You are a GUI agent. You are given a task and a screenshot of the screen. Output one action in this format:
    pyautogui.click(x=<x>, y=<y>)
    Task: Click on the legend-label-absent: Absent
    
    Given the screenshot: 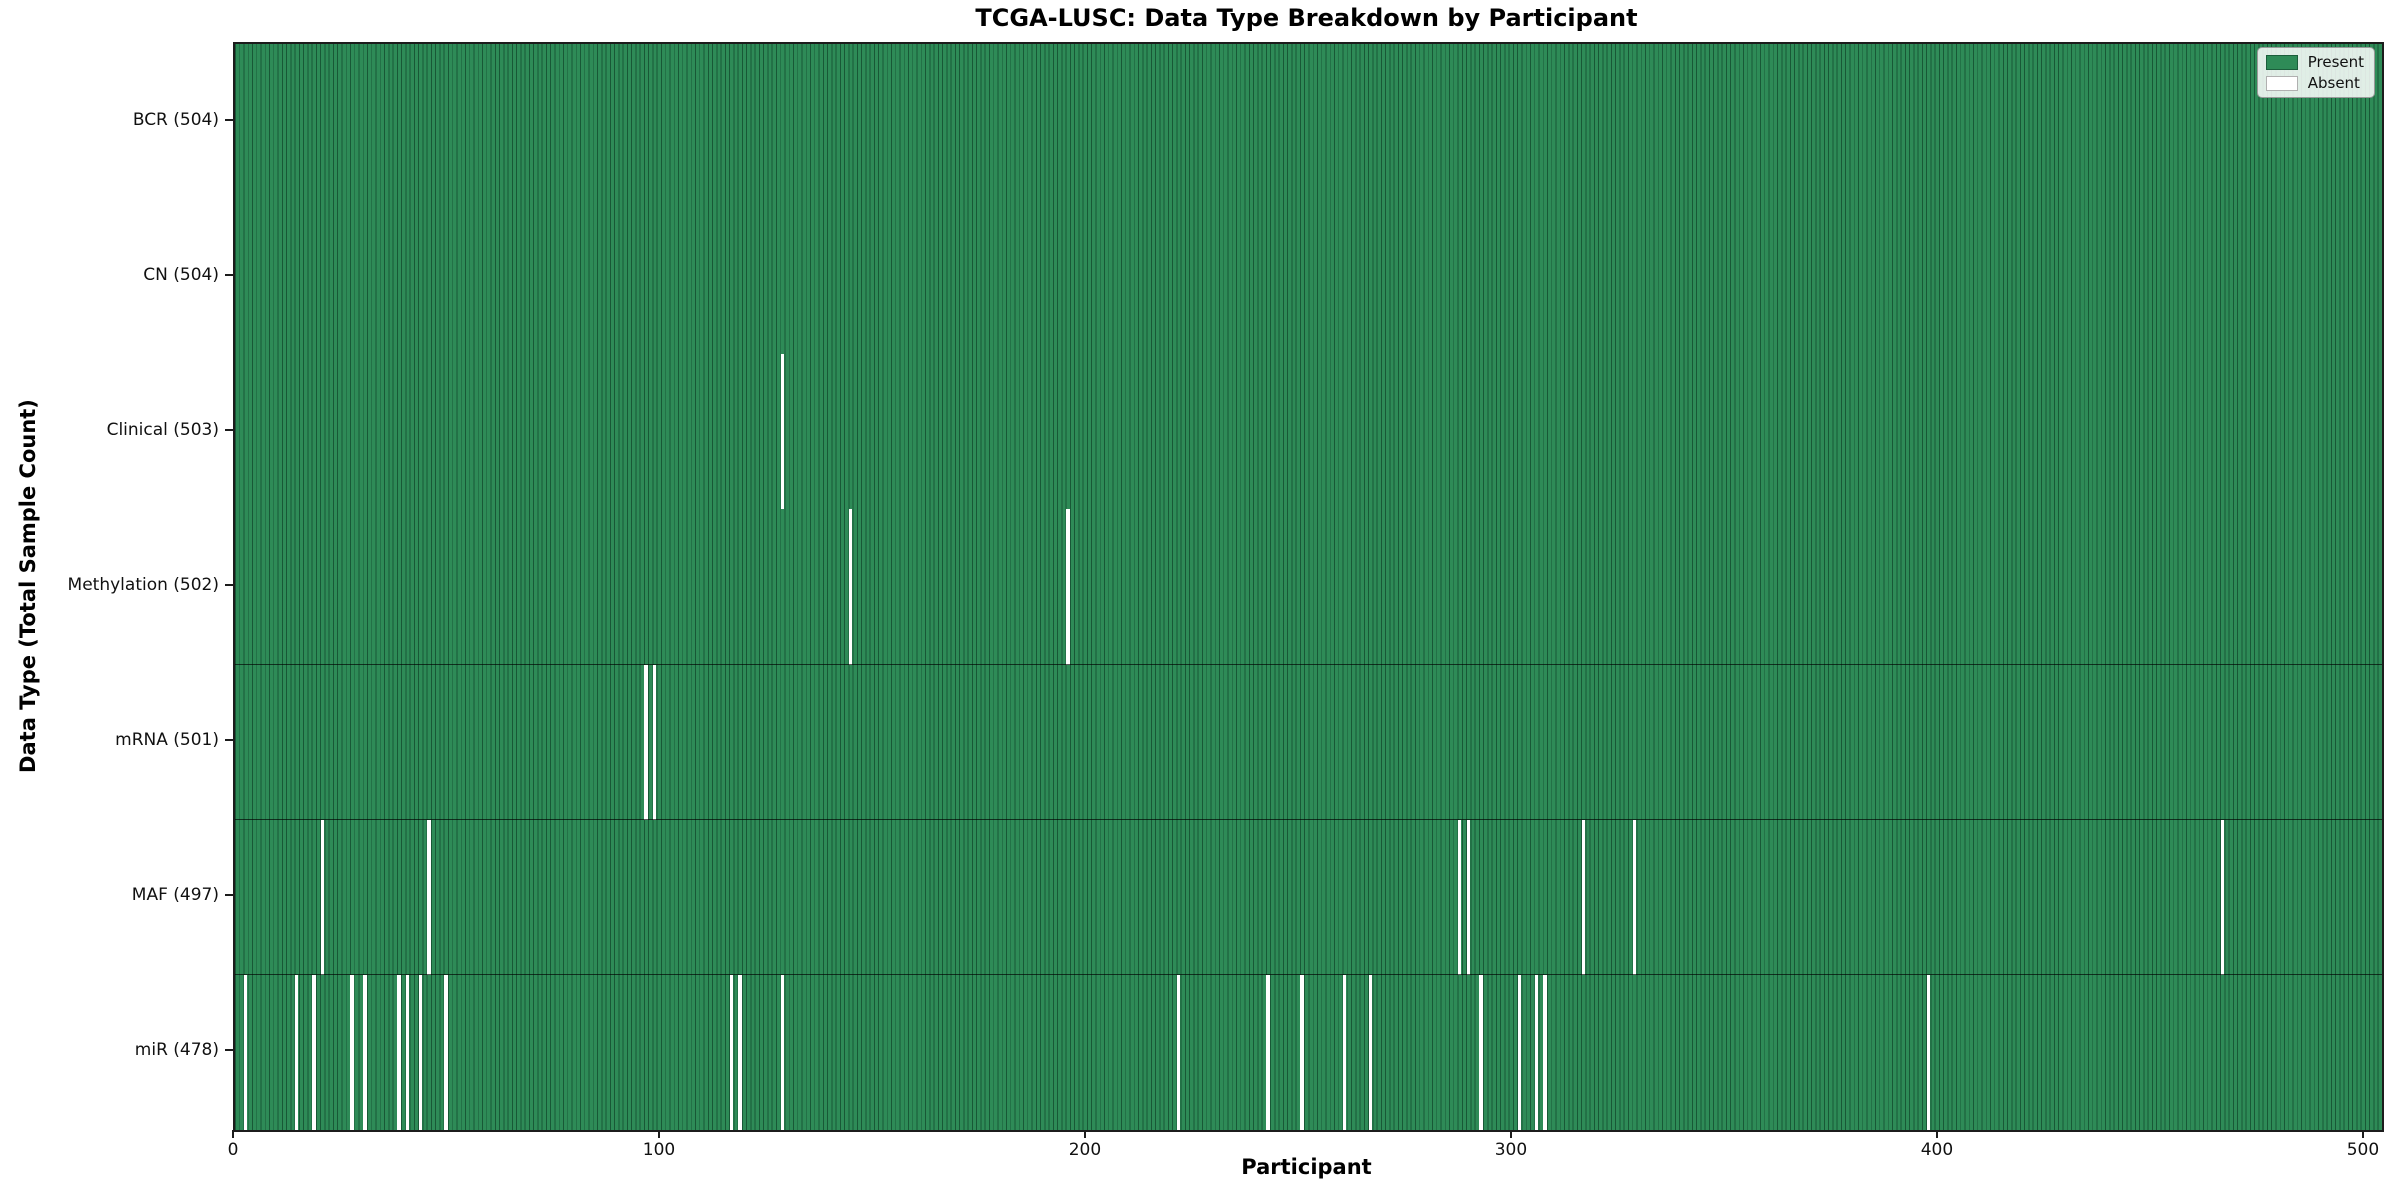 What is the action you would take?
    pyautogui.click(x=2333, y=83)
    